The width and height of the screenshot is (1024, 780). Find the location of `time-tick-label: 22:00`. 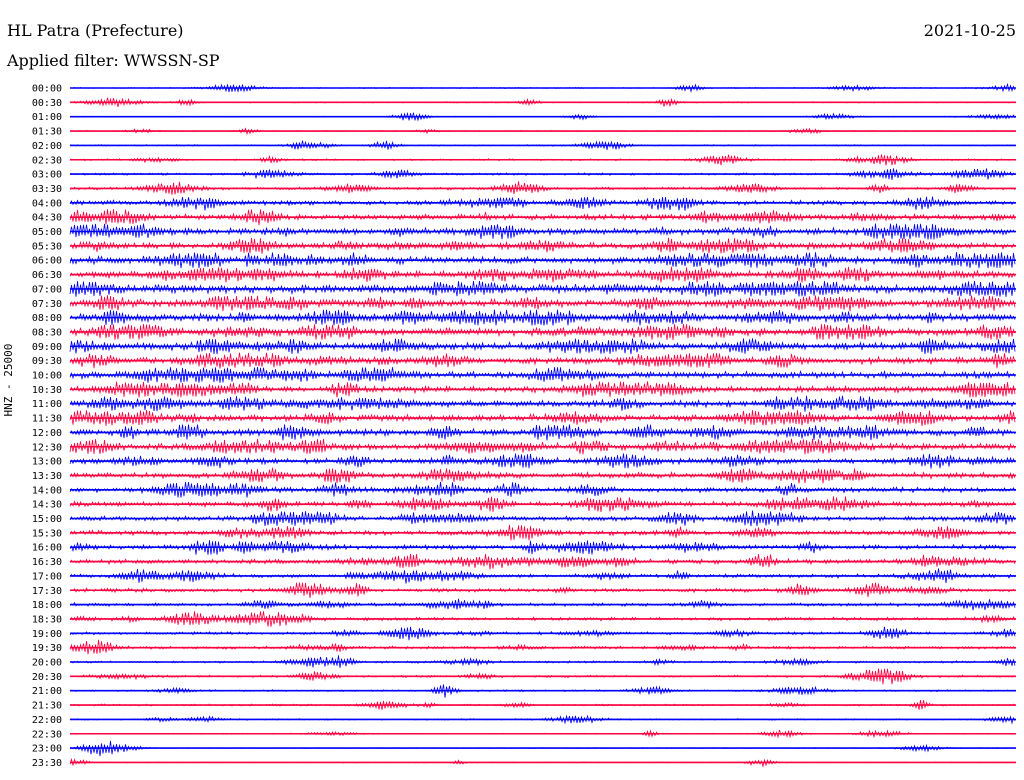

time-tick-label: 22:00 is located at coordinates (47, 720).